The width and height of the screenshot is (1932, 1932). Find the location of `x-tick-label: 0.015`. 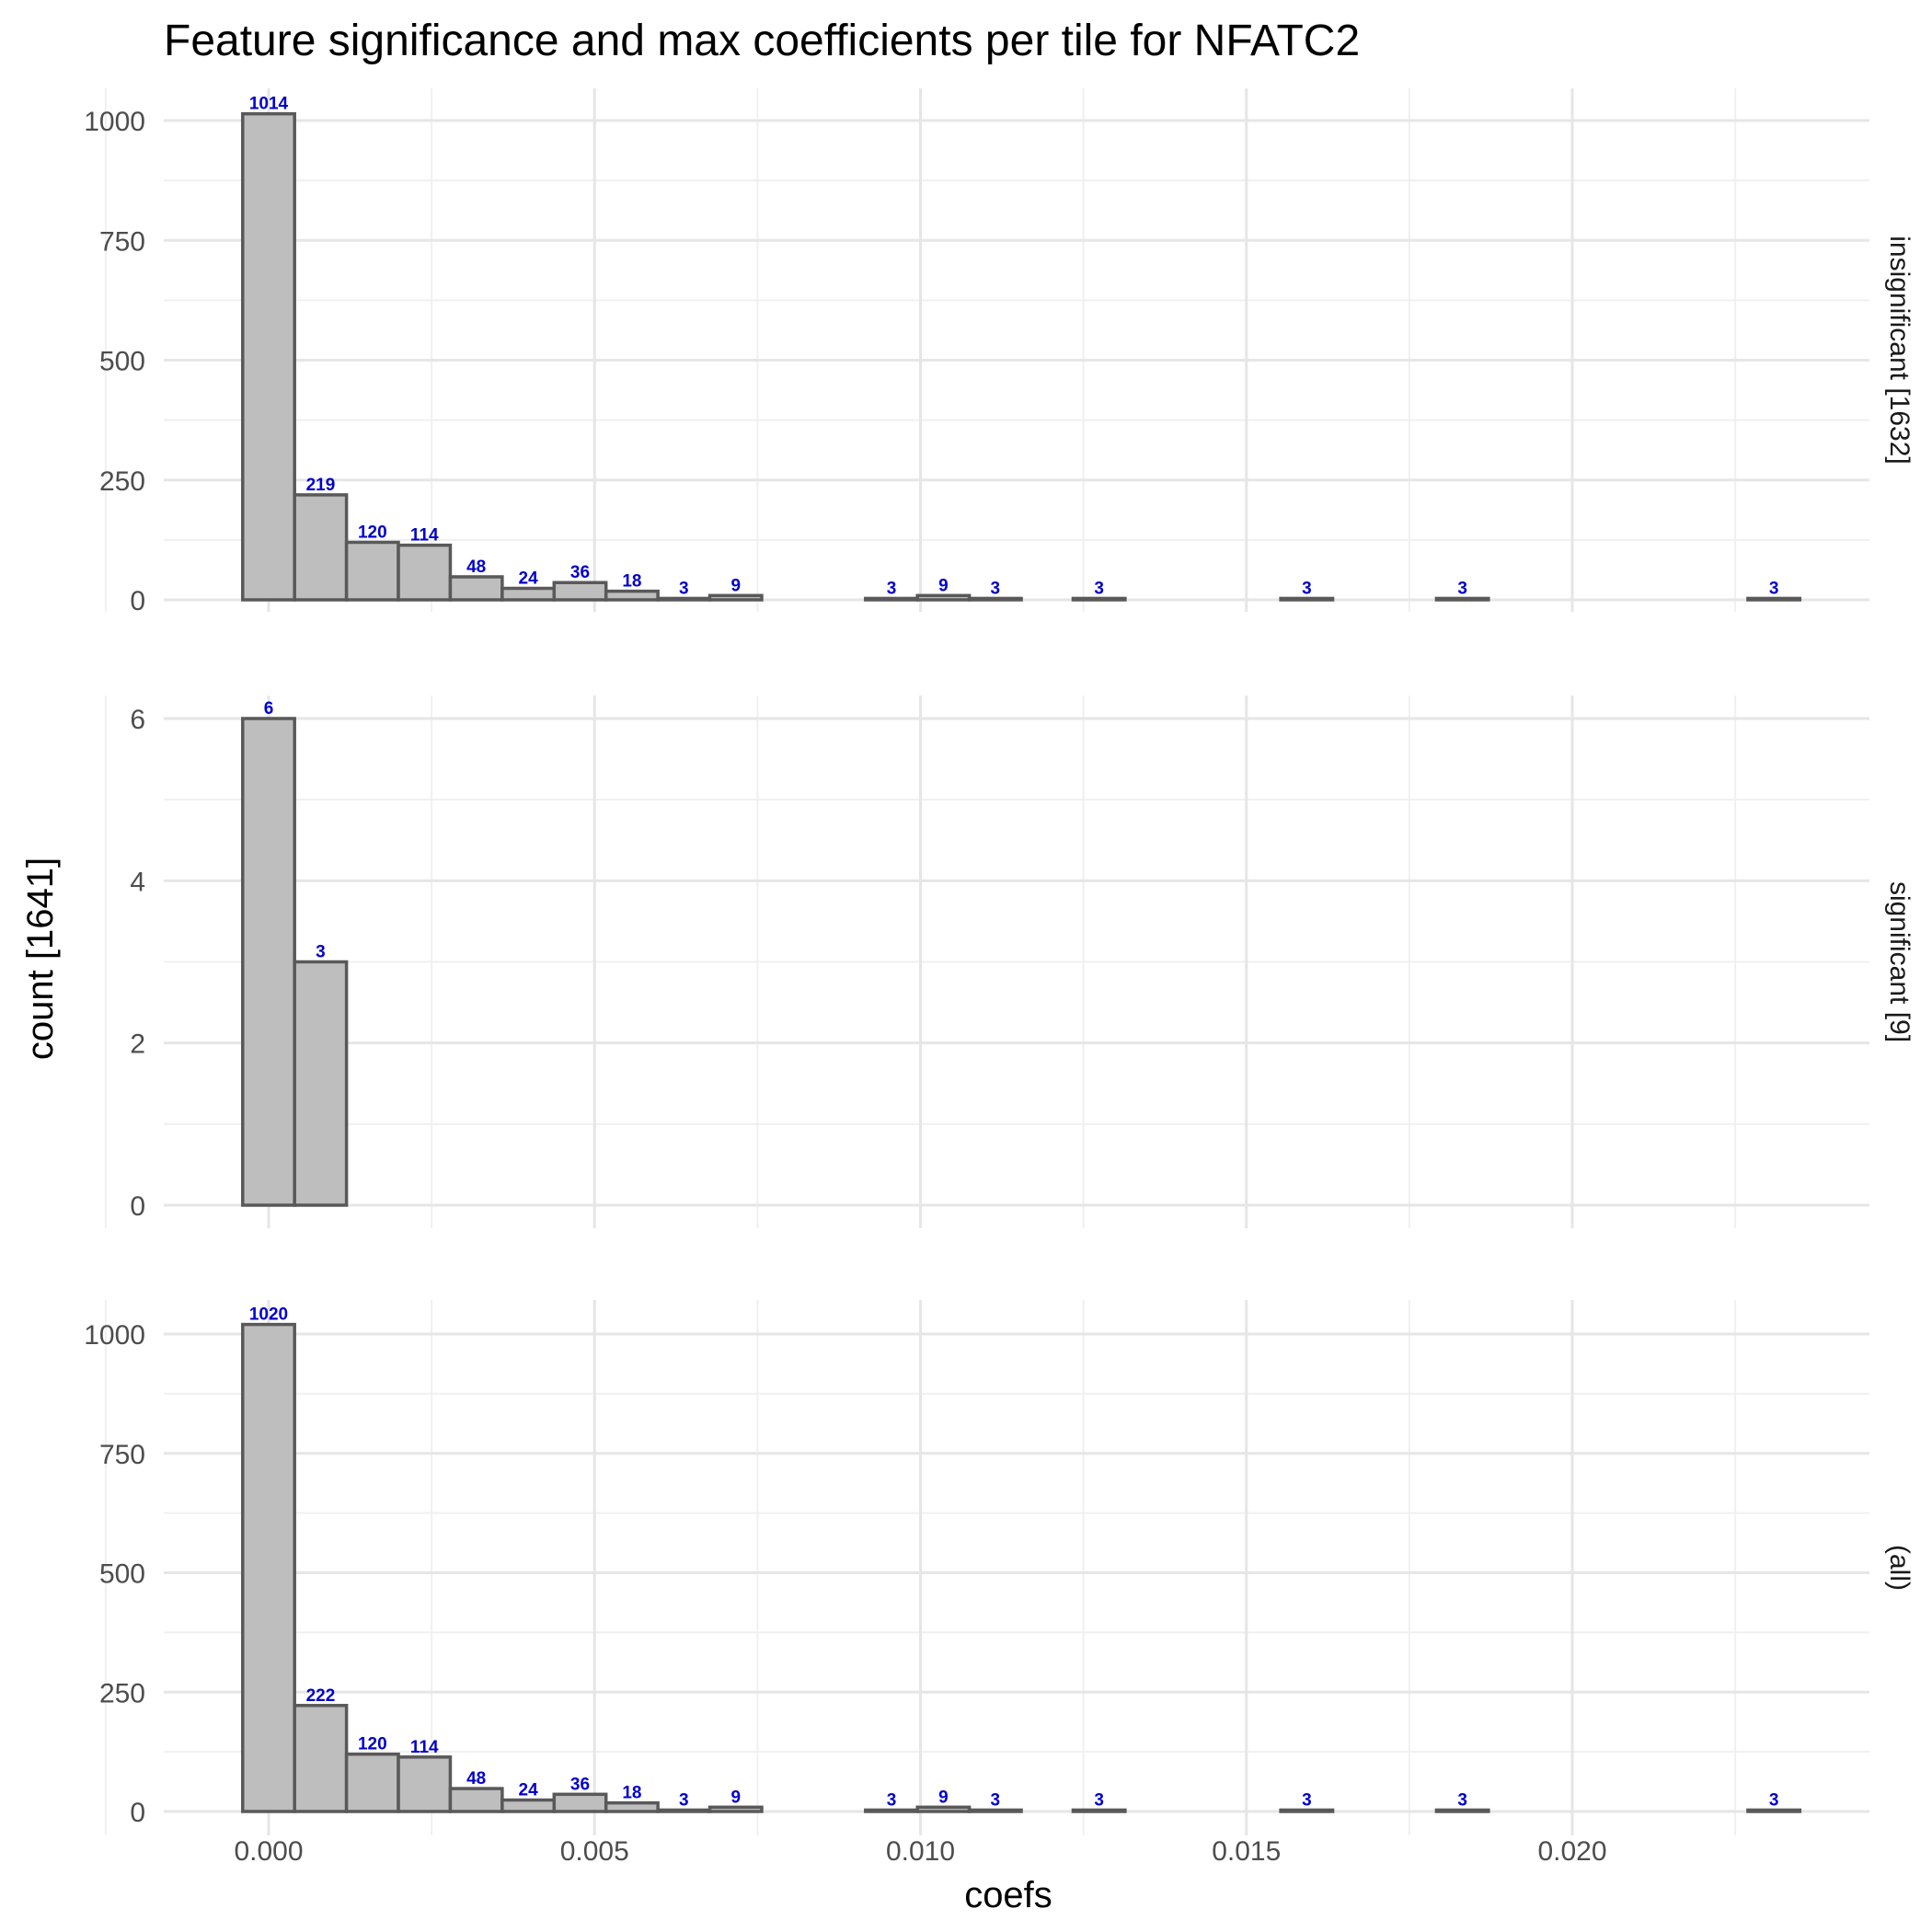

x-tick-label: 0.015 is located at coordinates (1246, 1851).